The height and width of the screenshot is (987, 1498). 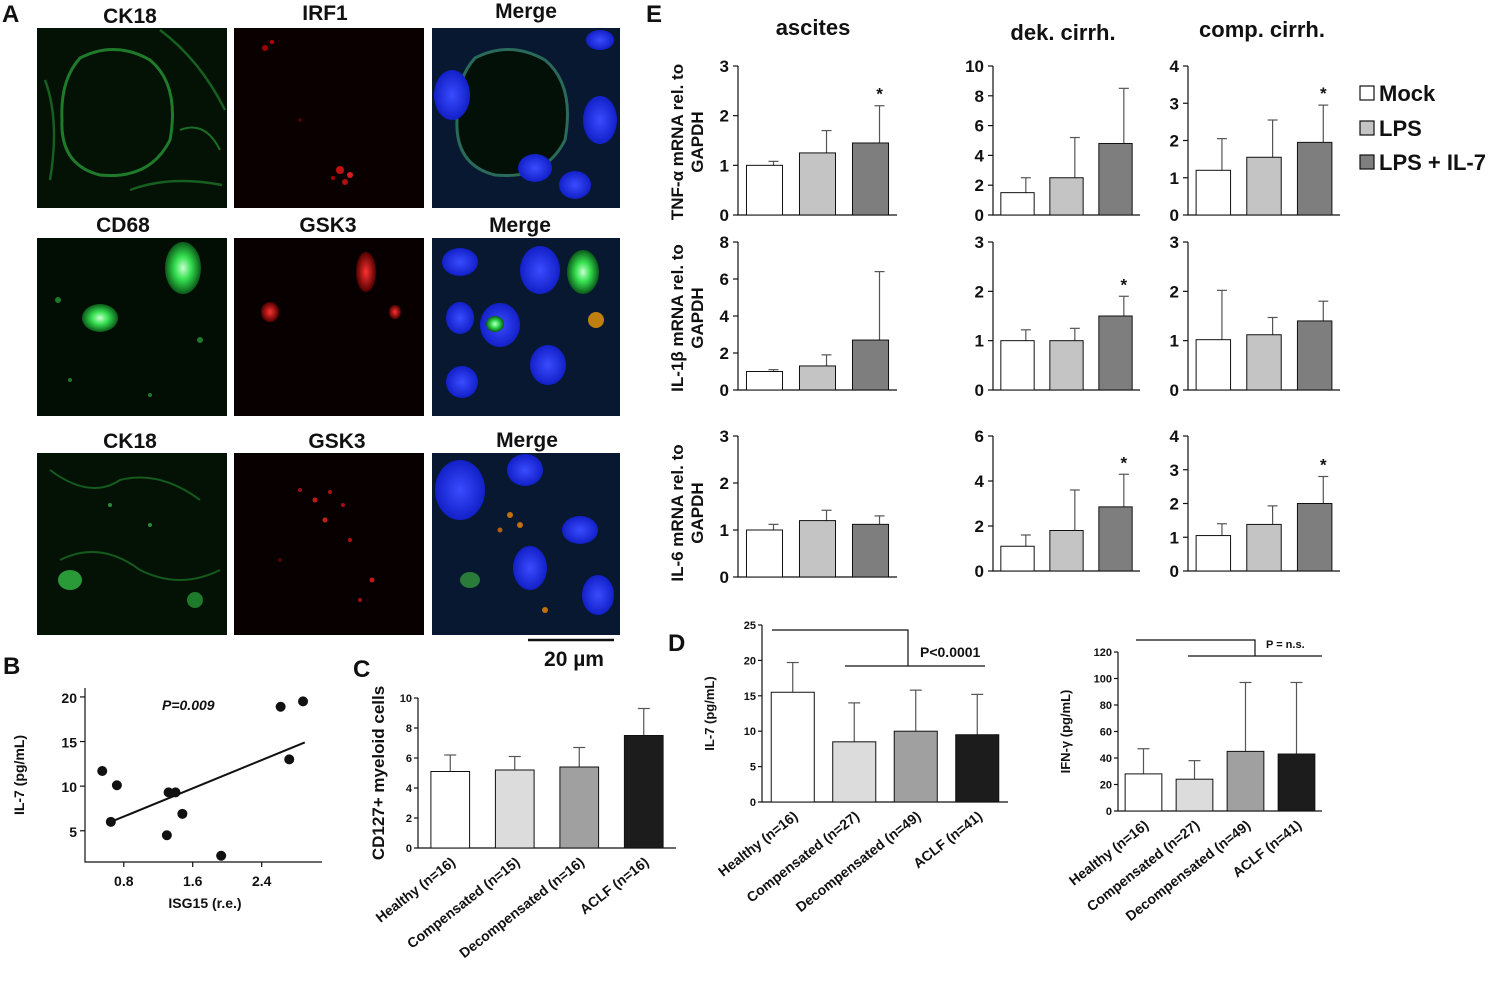 What do you see at coordinates (193, 881) in the screenshot?
I see `x-tick-label: 1.6` at bounding box center [193, 881].